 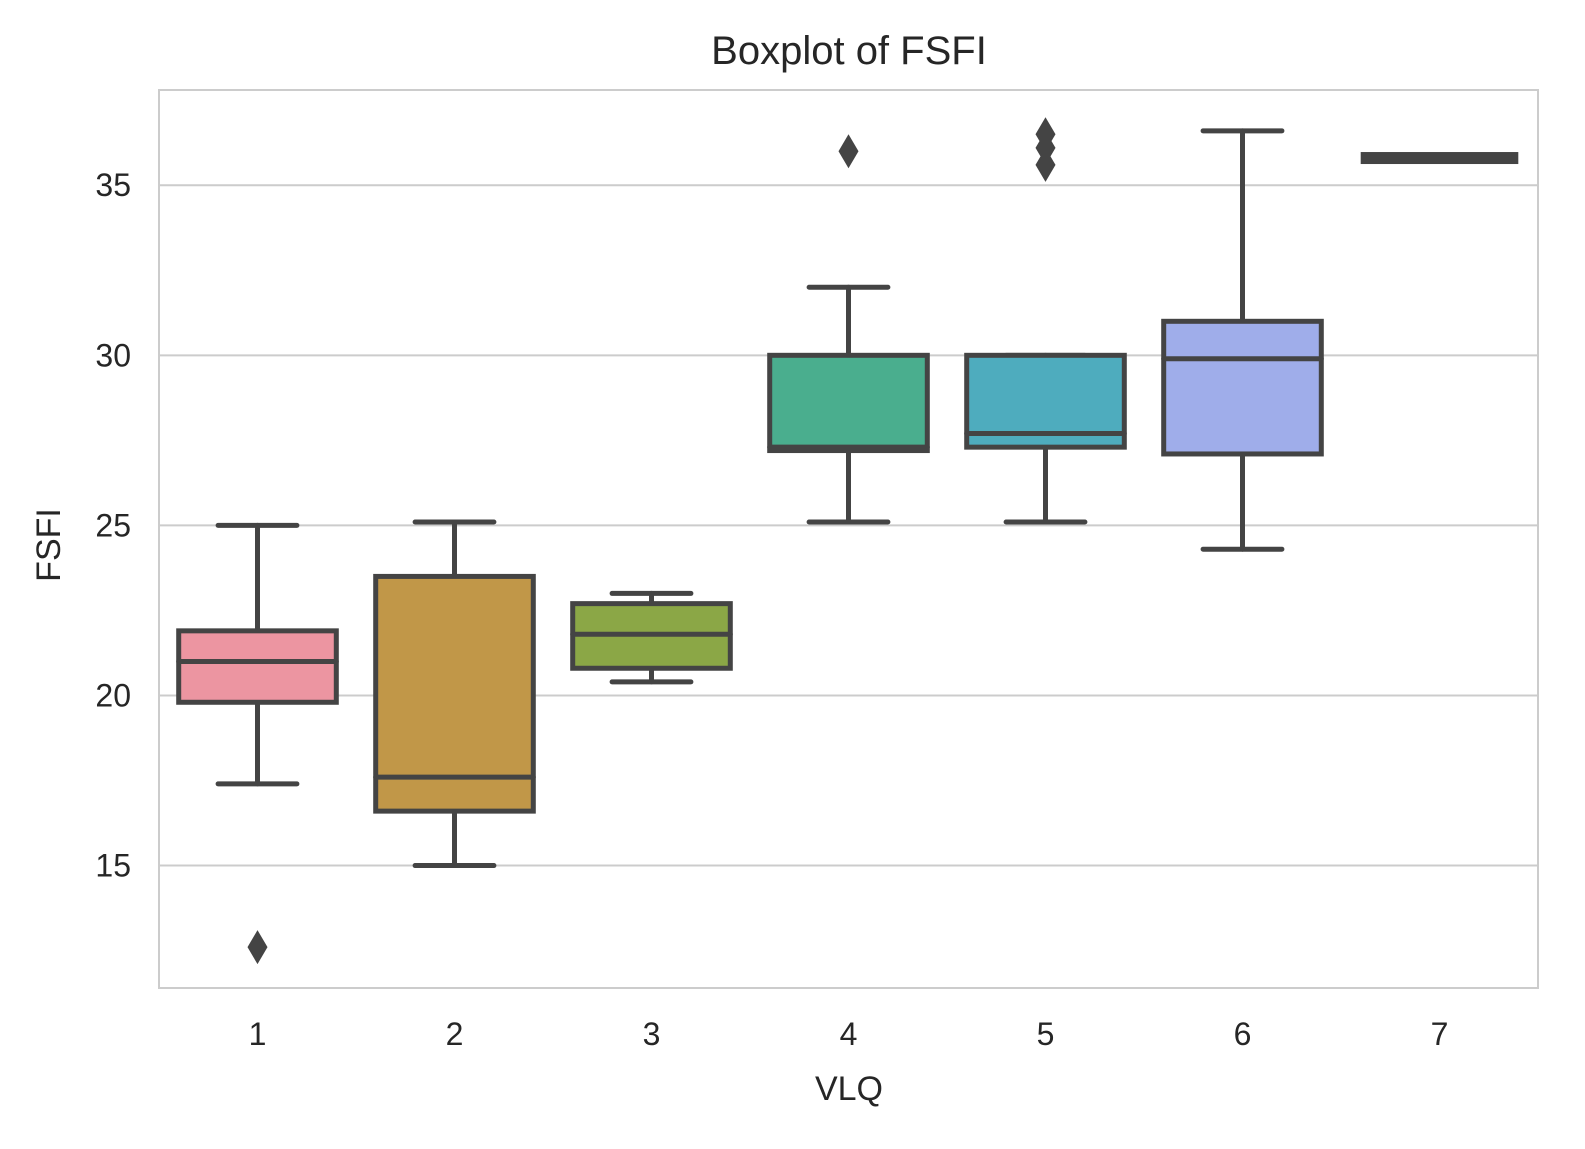 What do you see at coordinates (652, 1034) in the screenshot?
I see `x-tick-label: 3` at bounding box center [652, 1034].